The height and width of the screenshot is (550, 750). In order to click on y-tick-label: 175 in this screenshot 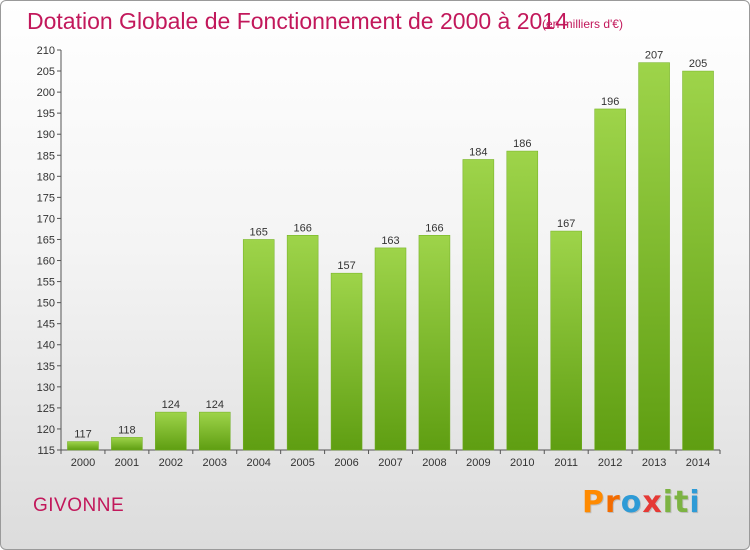, I will do `click(46, 198)`.